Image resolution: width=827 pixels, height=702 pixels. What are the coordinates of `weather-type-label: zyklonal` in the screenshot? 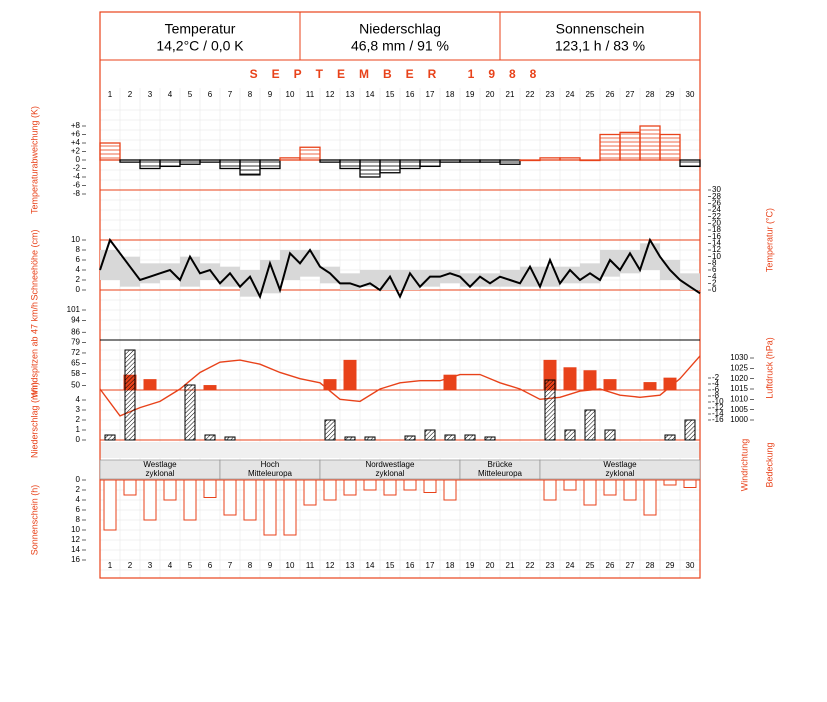 It's located at (620, 473).